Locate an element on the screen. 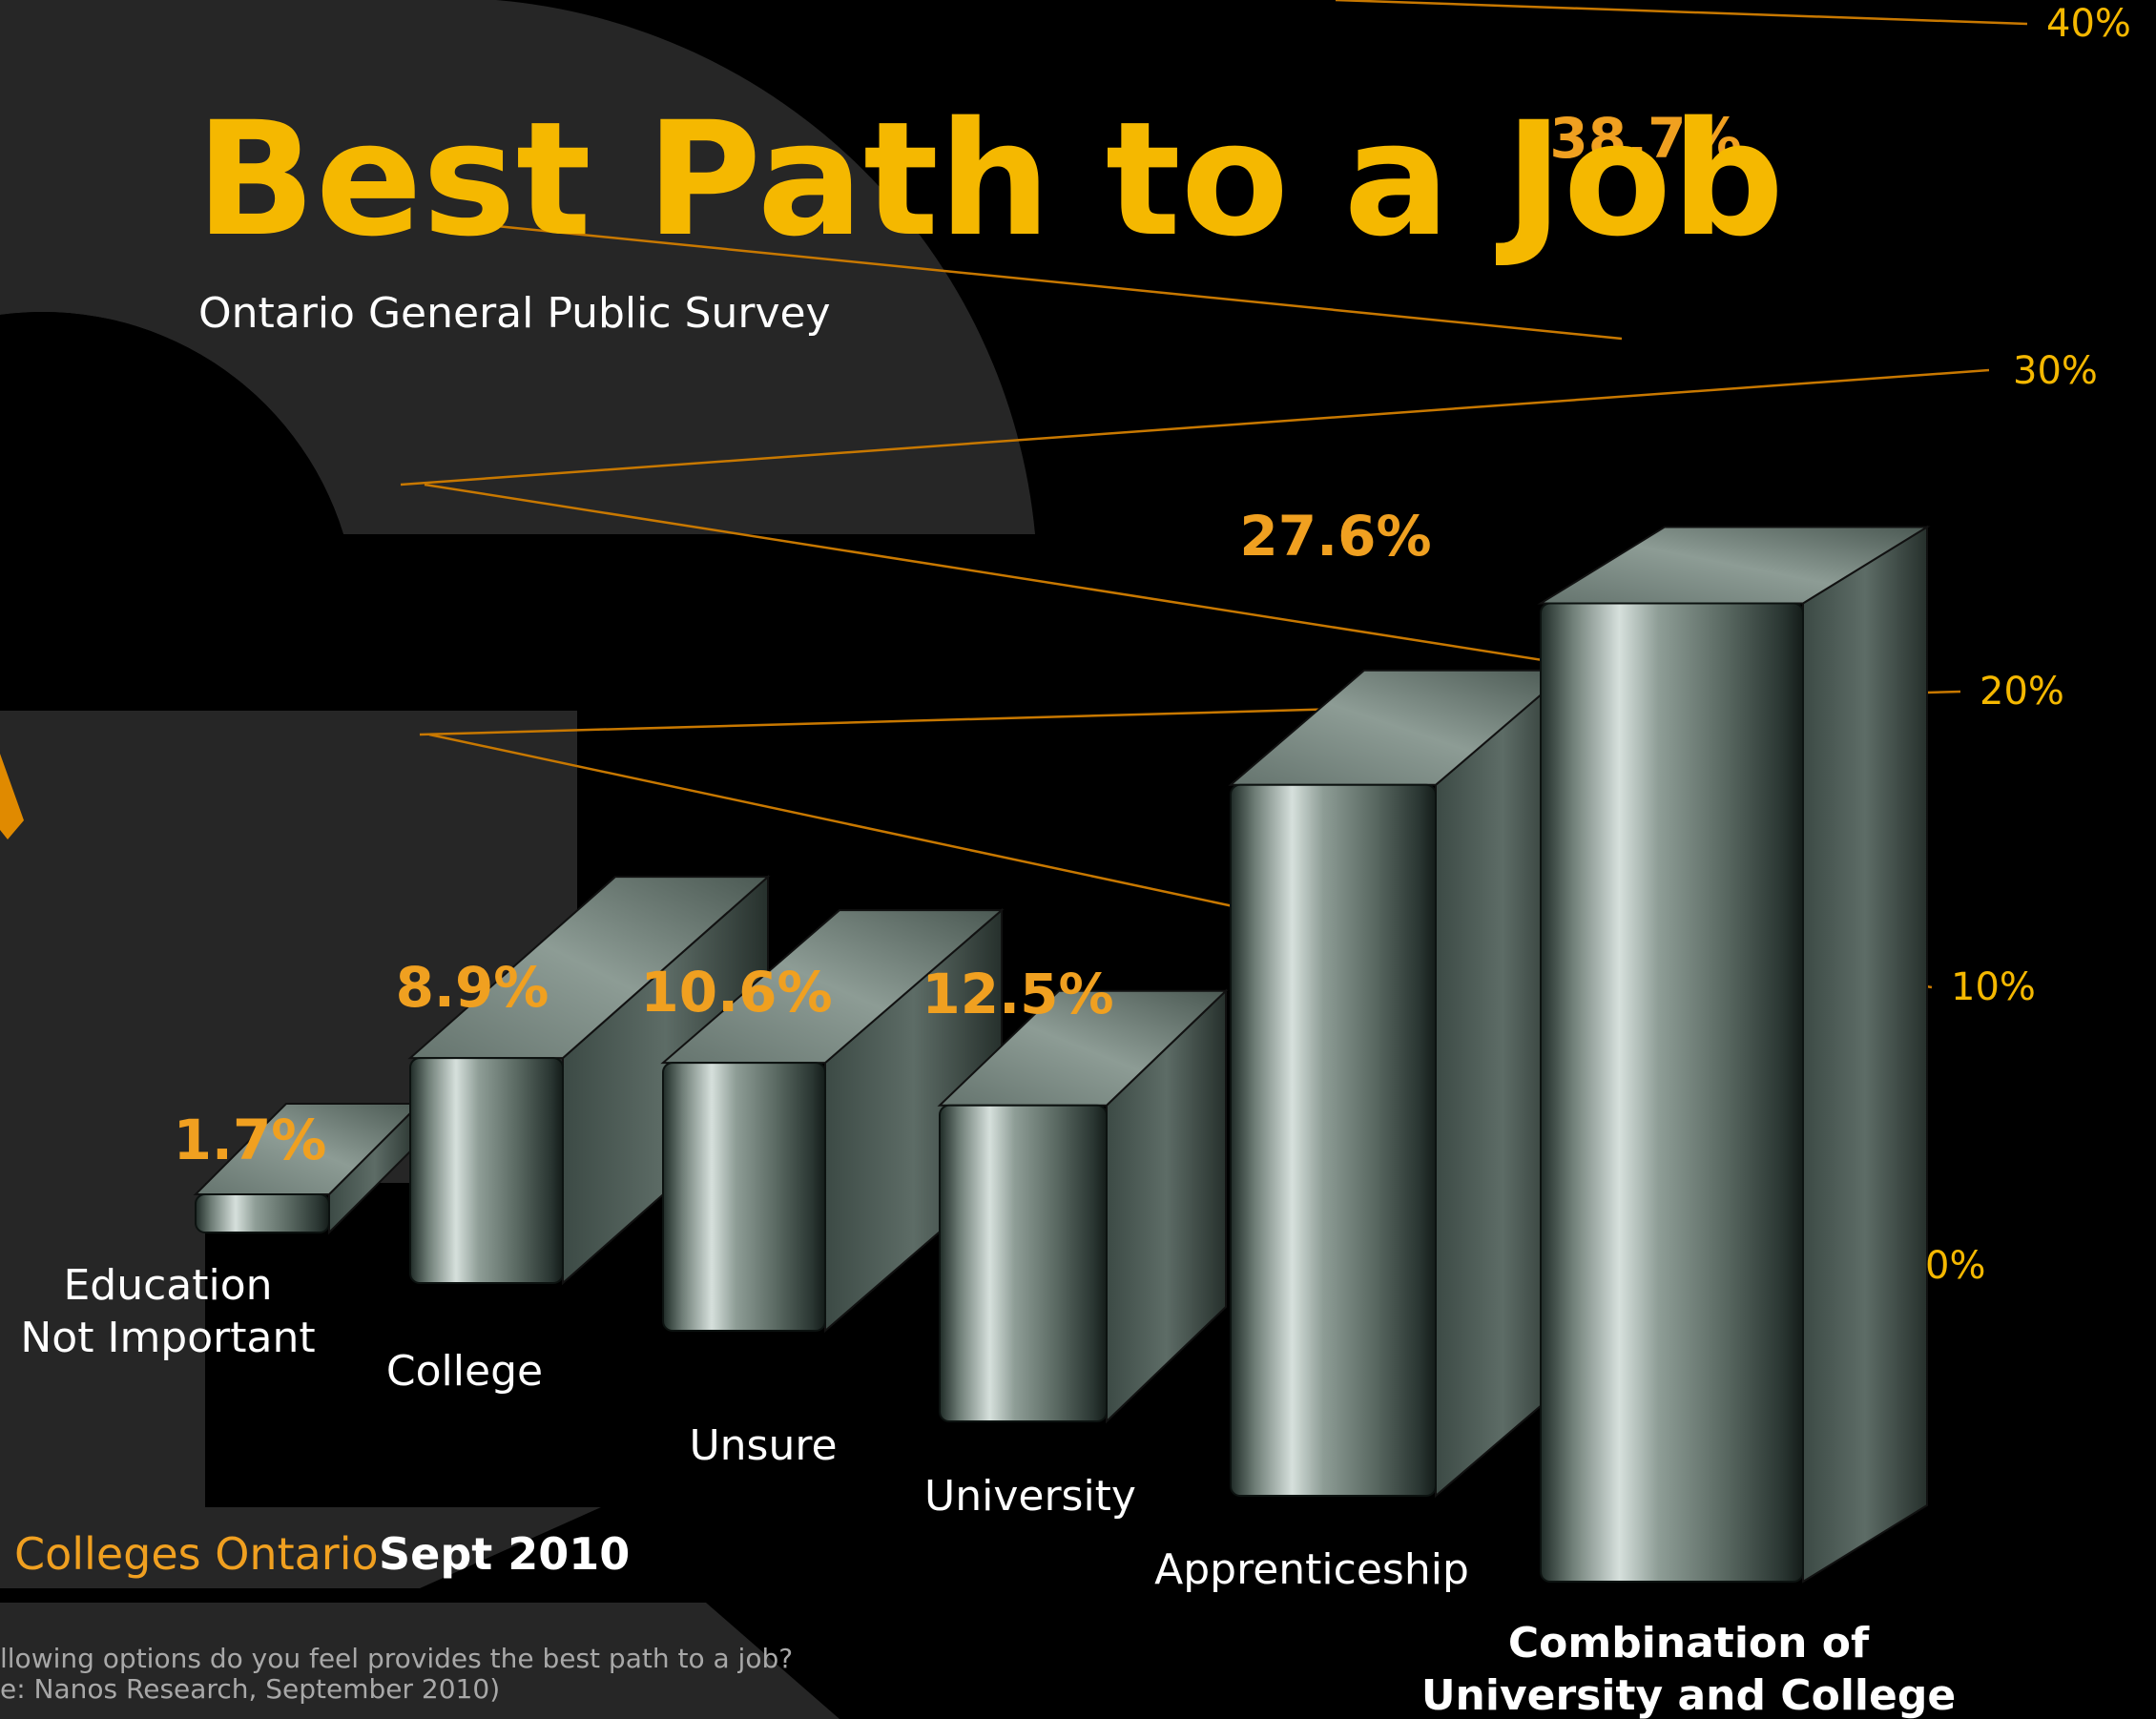  y-tick-label: 40% is located at coordinates (2088, 24).